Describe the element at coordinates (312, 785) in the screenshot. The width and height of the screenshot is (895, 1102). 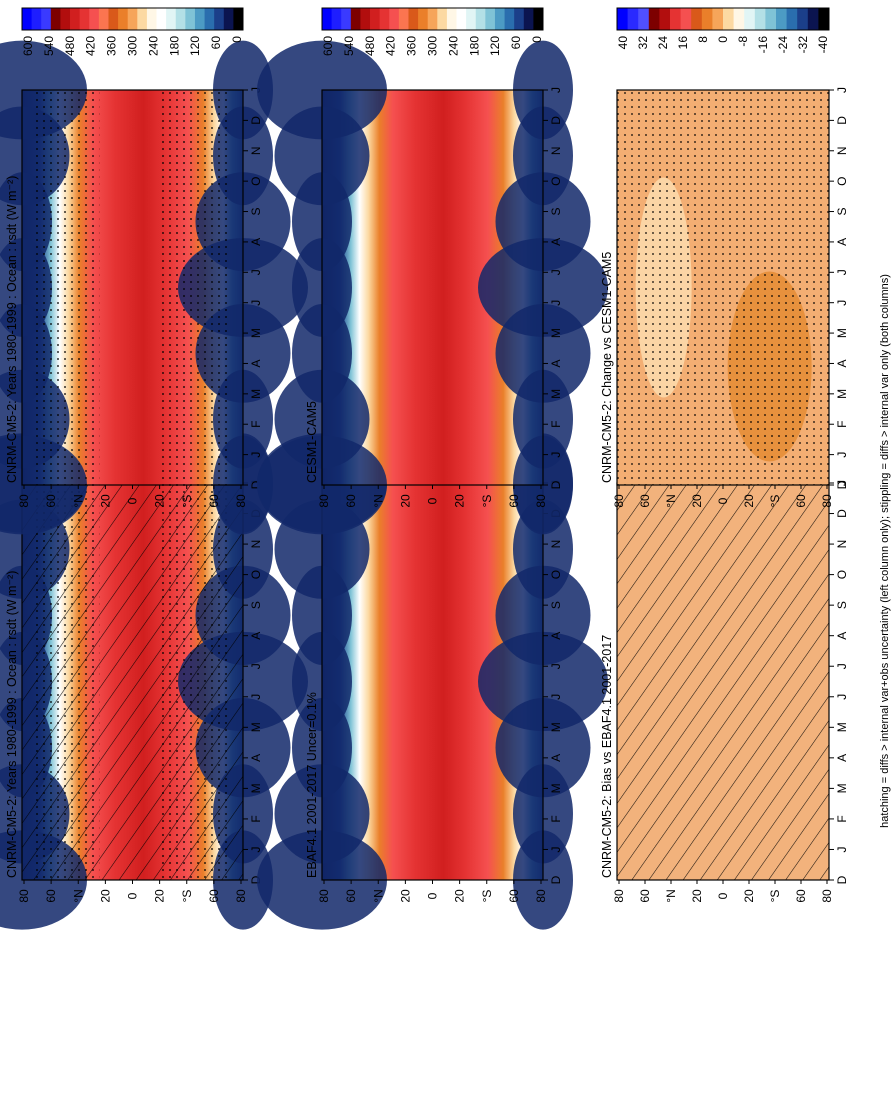
I see `panel-title: EBAF4.1 2001-2017 Uncer=0.1%` at that location.